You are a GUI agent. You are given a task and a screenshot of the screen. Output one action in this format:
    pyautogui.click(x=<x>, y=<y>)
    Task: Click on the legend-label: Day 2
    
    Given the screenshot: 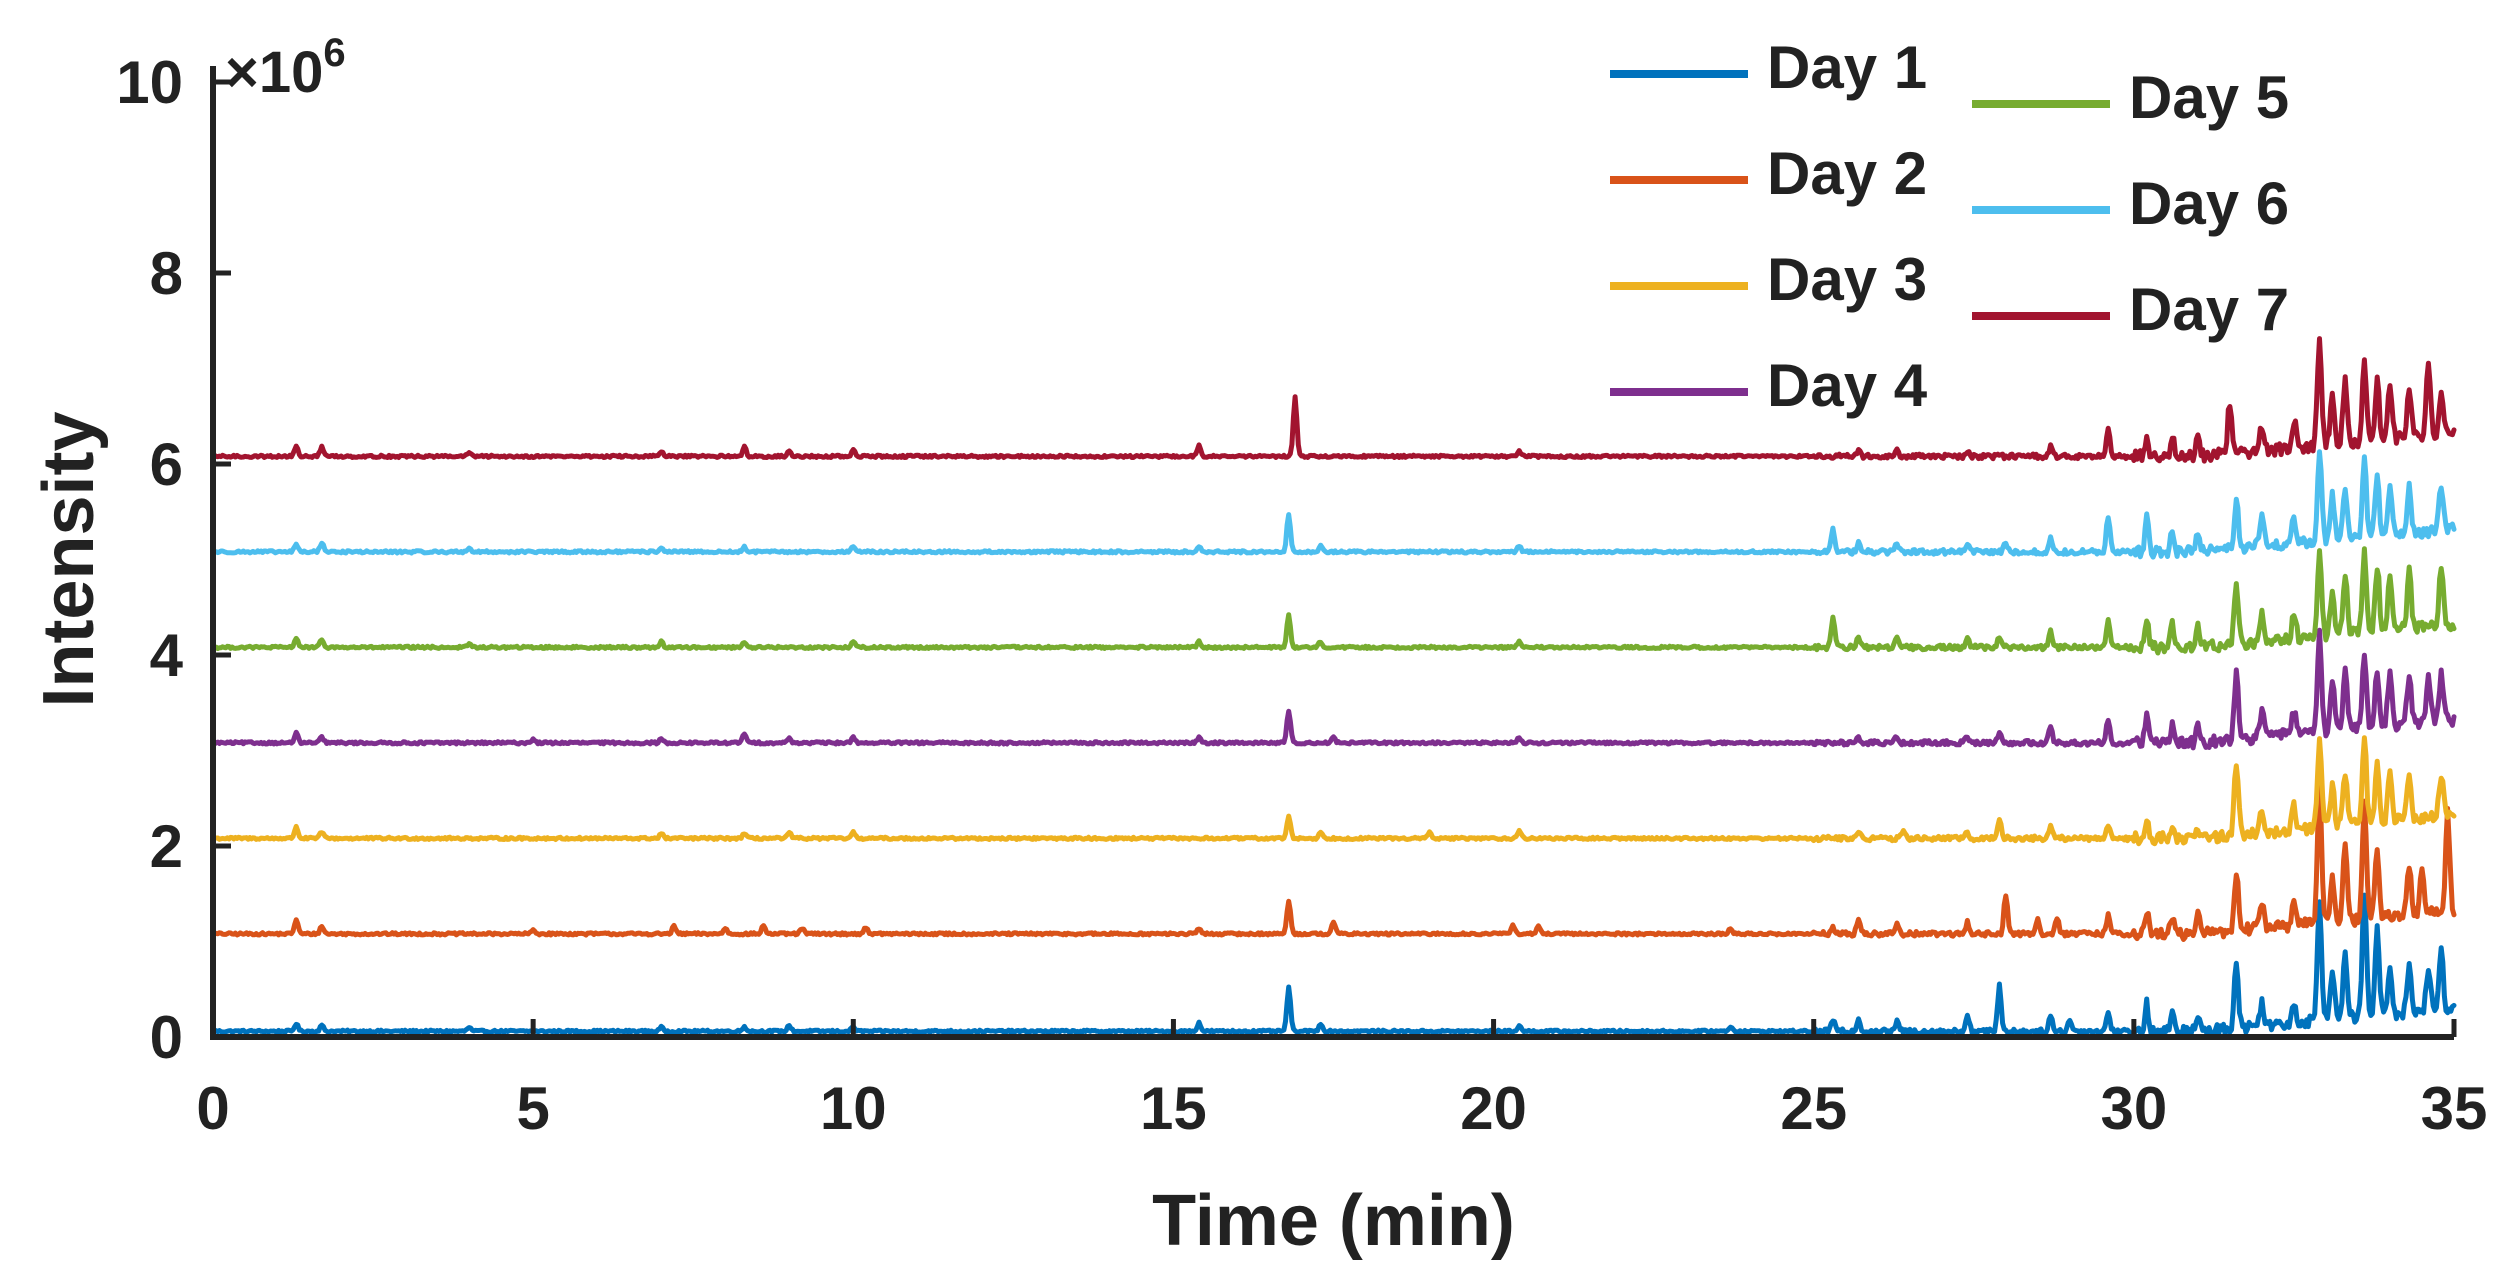 What is the action you would take?
    pyautogui.click(x=1847, y=173)
    